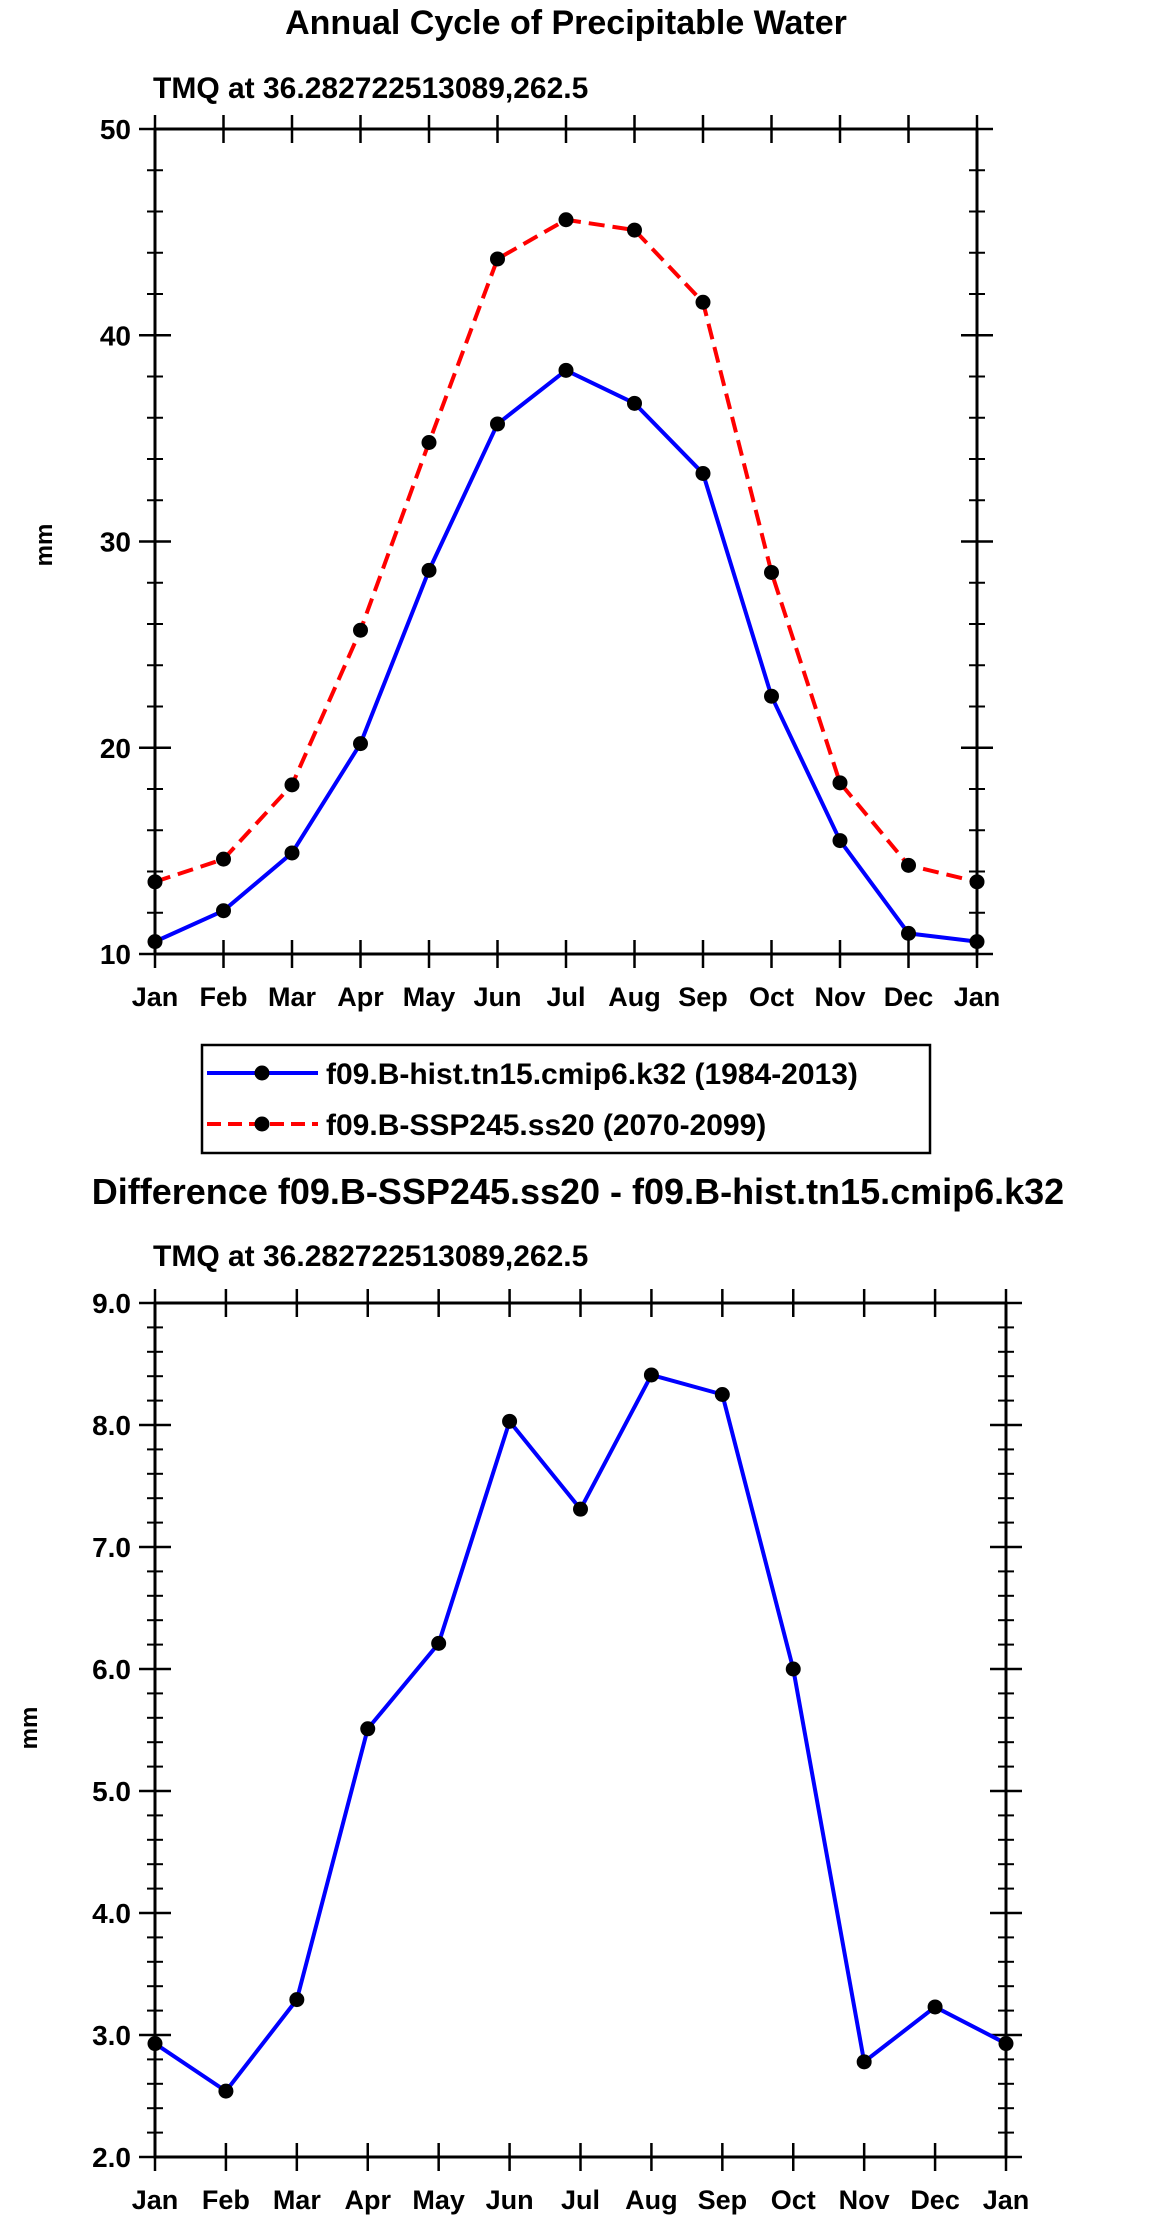  Describe the element at coordinates (360, 997) in the screenshot. I see `chart1-x-tick-label: Apr` at that location.